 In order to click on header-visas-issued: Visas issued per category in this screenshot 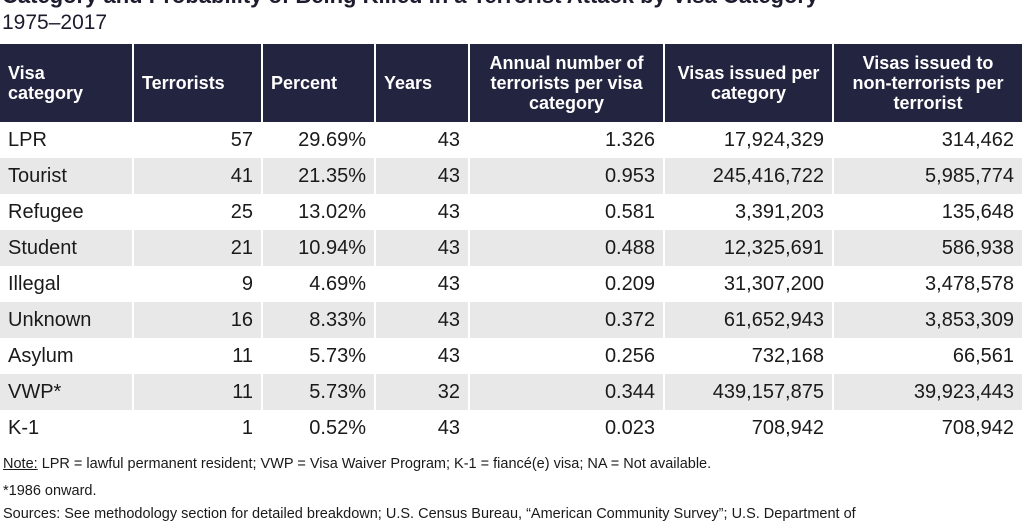, I will do `click(748, 83)`.